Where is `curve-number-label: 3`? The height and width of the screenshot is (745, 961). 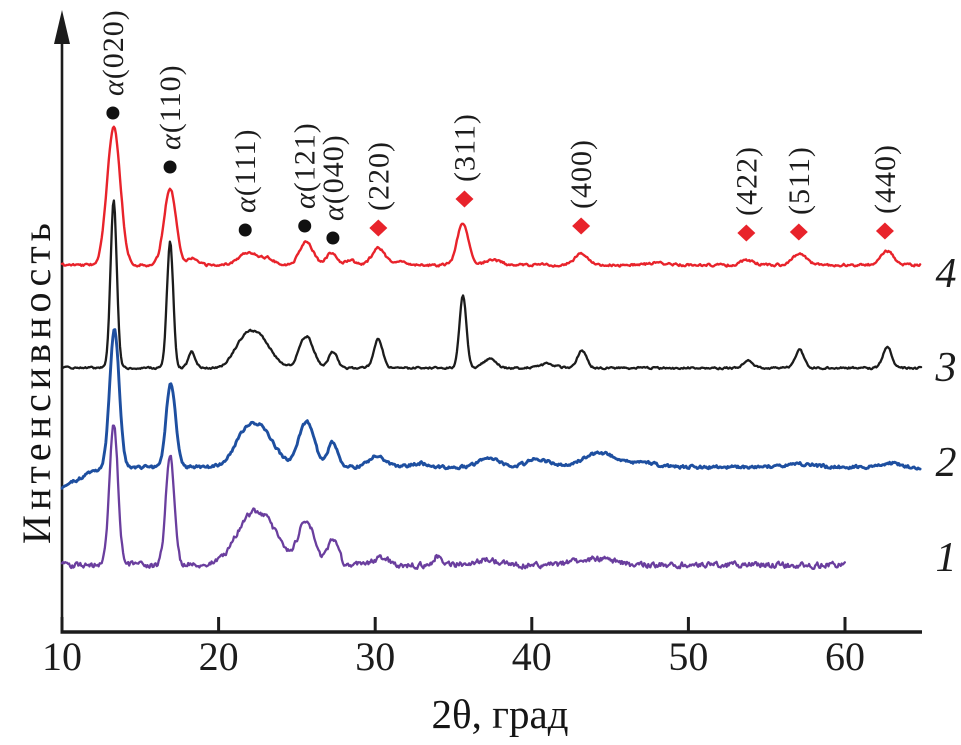 curve-number-label: 3 is located at coordinates (946, 368).